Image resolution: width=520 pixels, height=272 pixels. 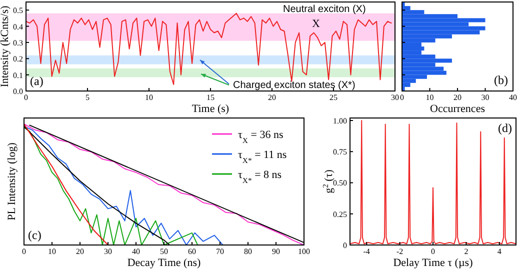 What do you see at coordinates (18, 59) in the screenshot?
I see `y-tick-label: 0.2` at bounding box center [18, 59].